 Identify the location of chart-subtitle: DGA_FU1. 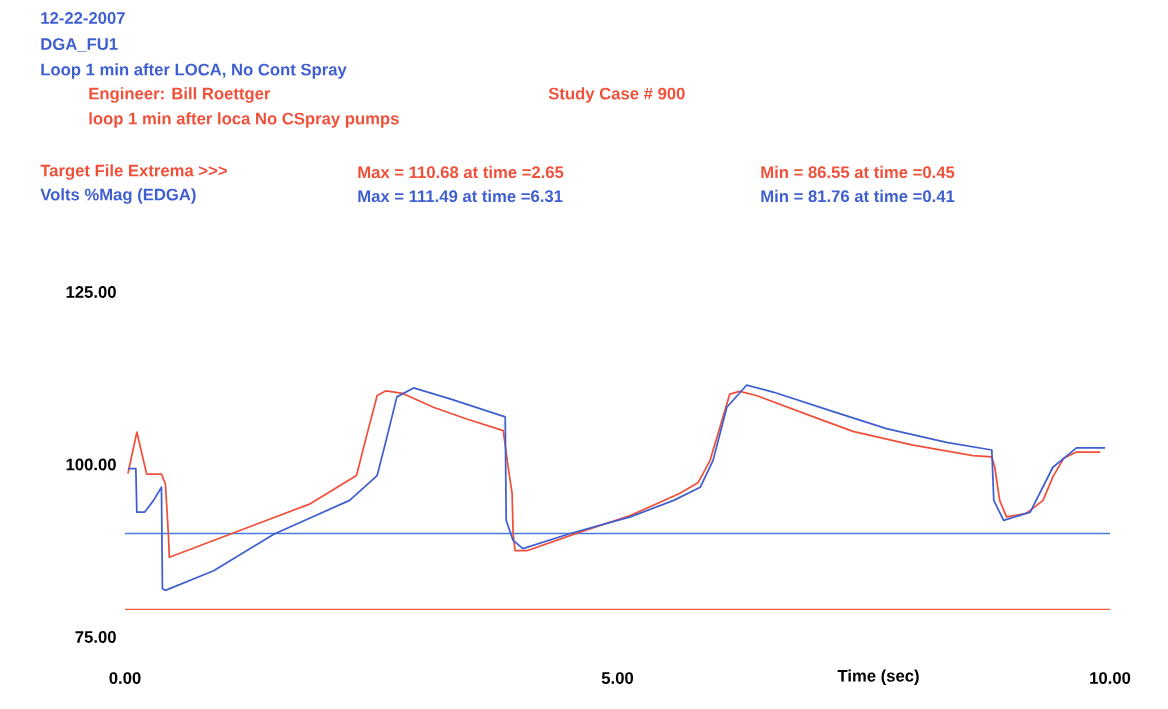
(79, 45).